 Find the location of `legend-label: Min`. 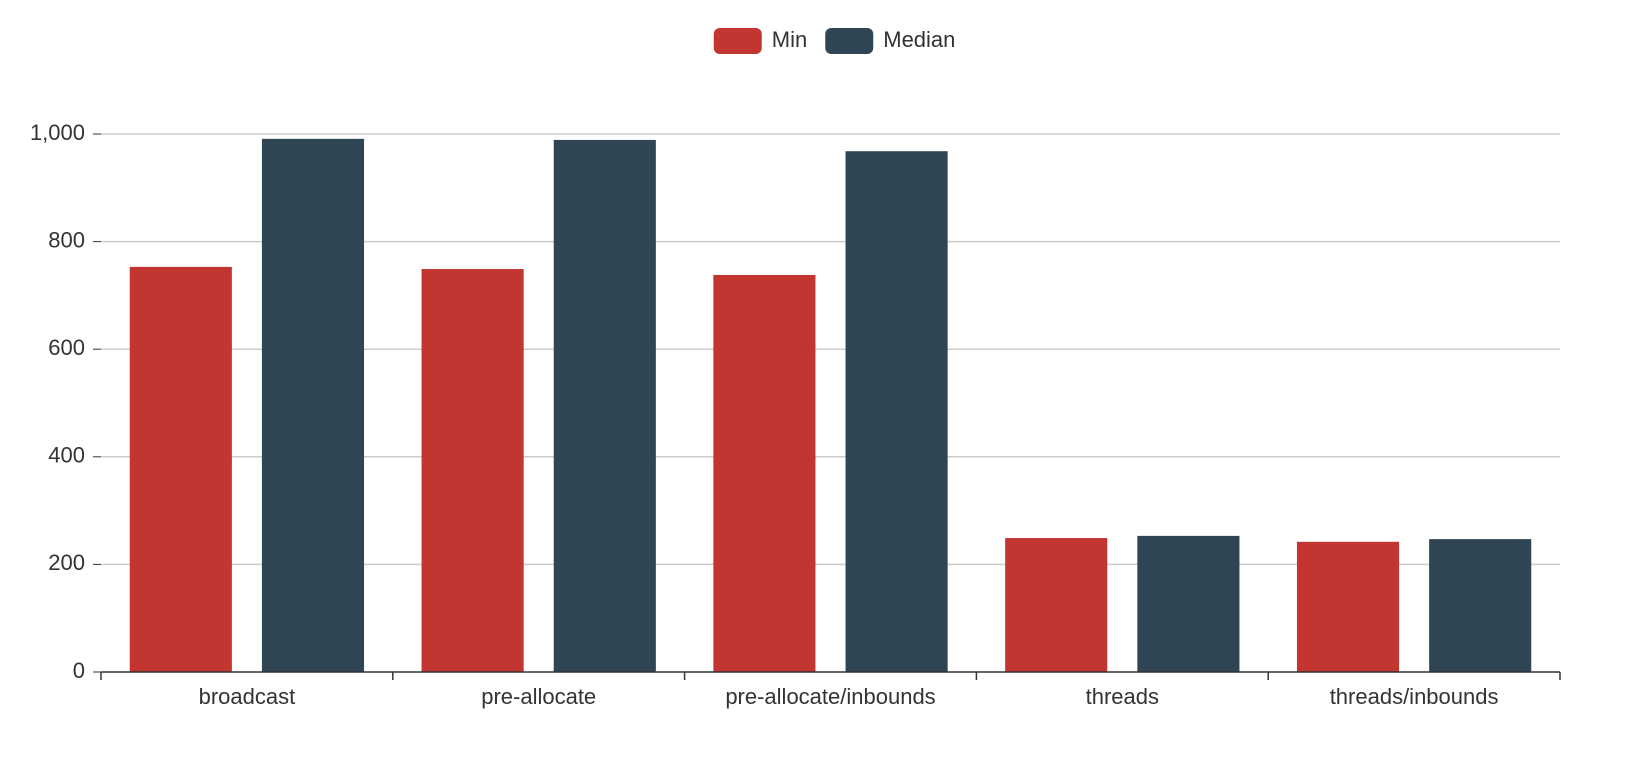

legend-label: Min is located at coordinates (789, 39).